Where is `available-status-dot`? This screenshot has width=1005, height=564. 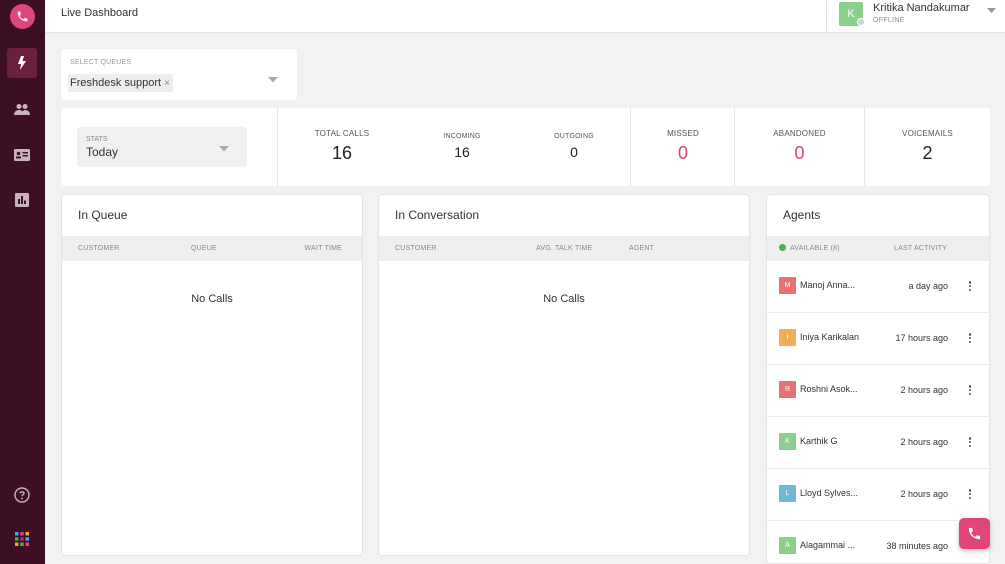 available-status-dot is located at coordinates (782, 247).